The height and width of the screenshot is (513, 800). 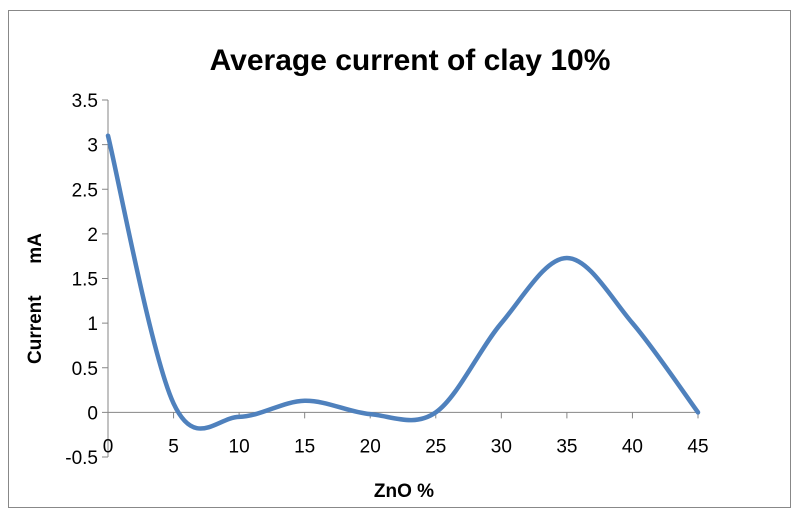 I want to click on y-axis: -0.5 0 0.5 1 1.5 2 2.5 3 3.5, so click(x=87, y=280).